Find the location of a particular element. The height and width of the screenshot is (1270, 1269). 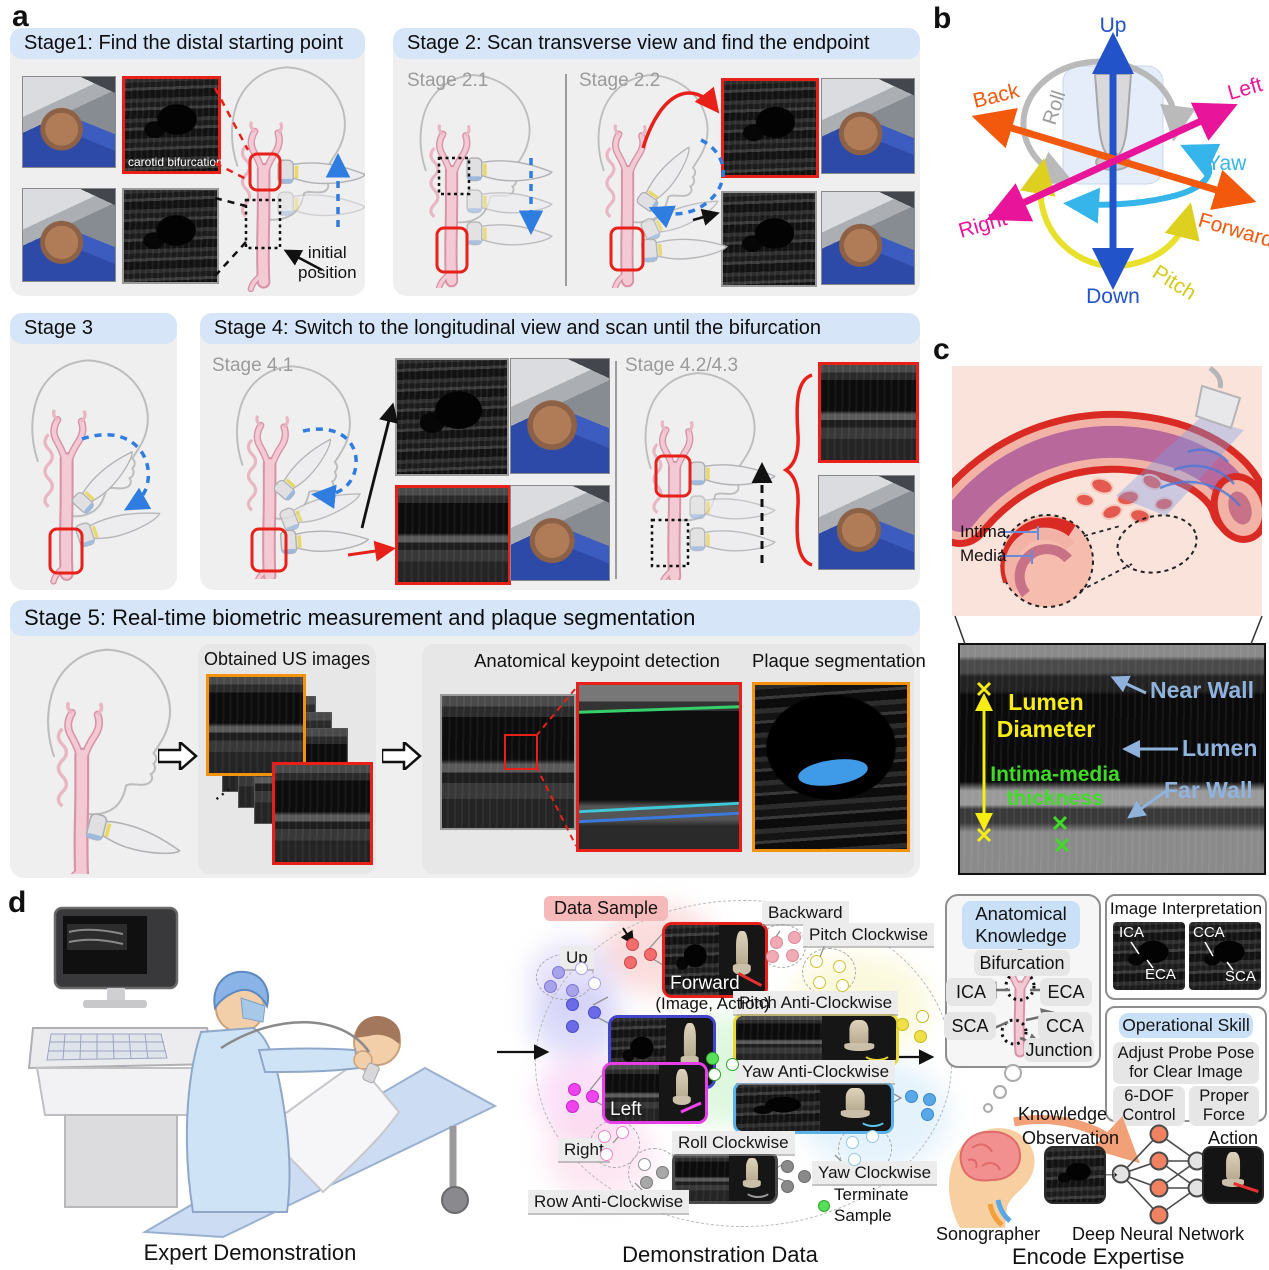

far-wall-label: Far Wall is located at coordinates (1208, 790).